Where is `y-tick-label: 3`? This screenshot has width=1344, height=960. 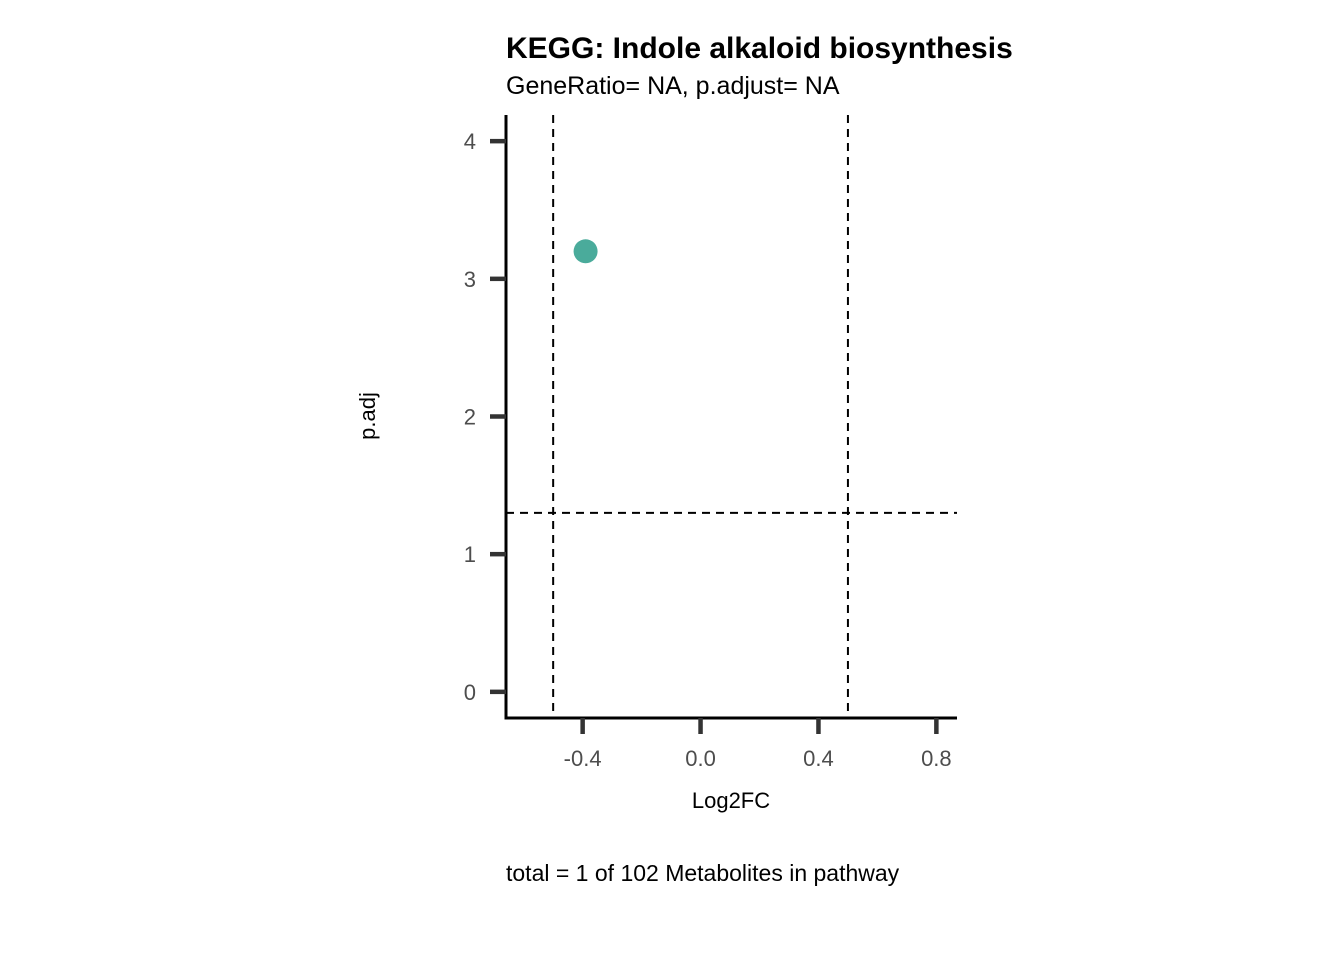
y-tick-label: 3 is located at coordinates (470, 279).